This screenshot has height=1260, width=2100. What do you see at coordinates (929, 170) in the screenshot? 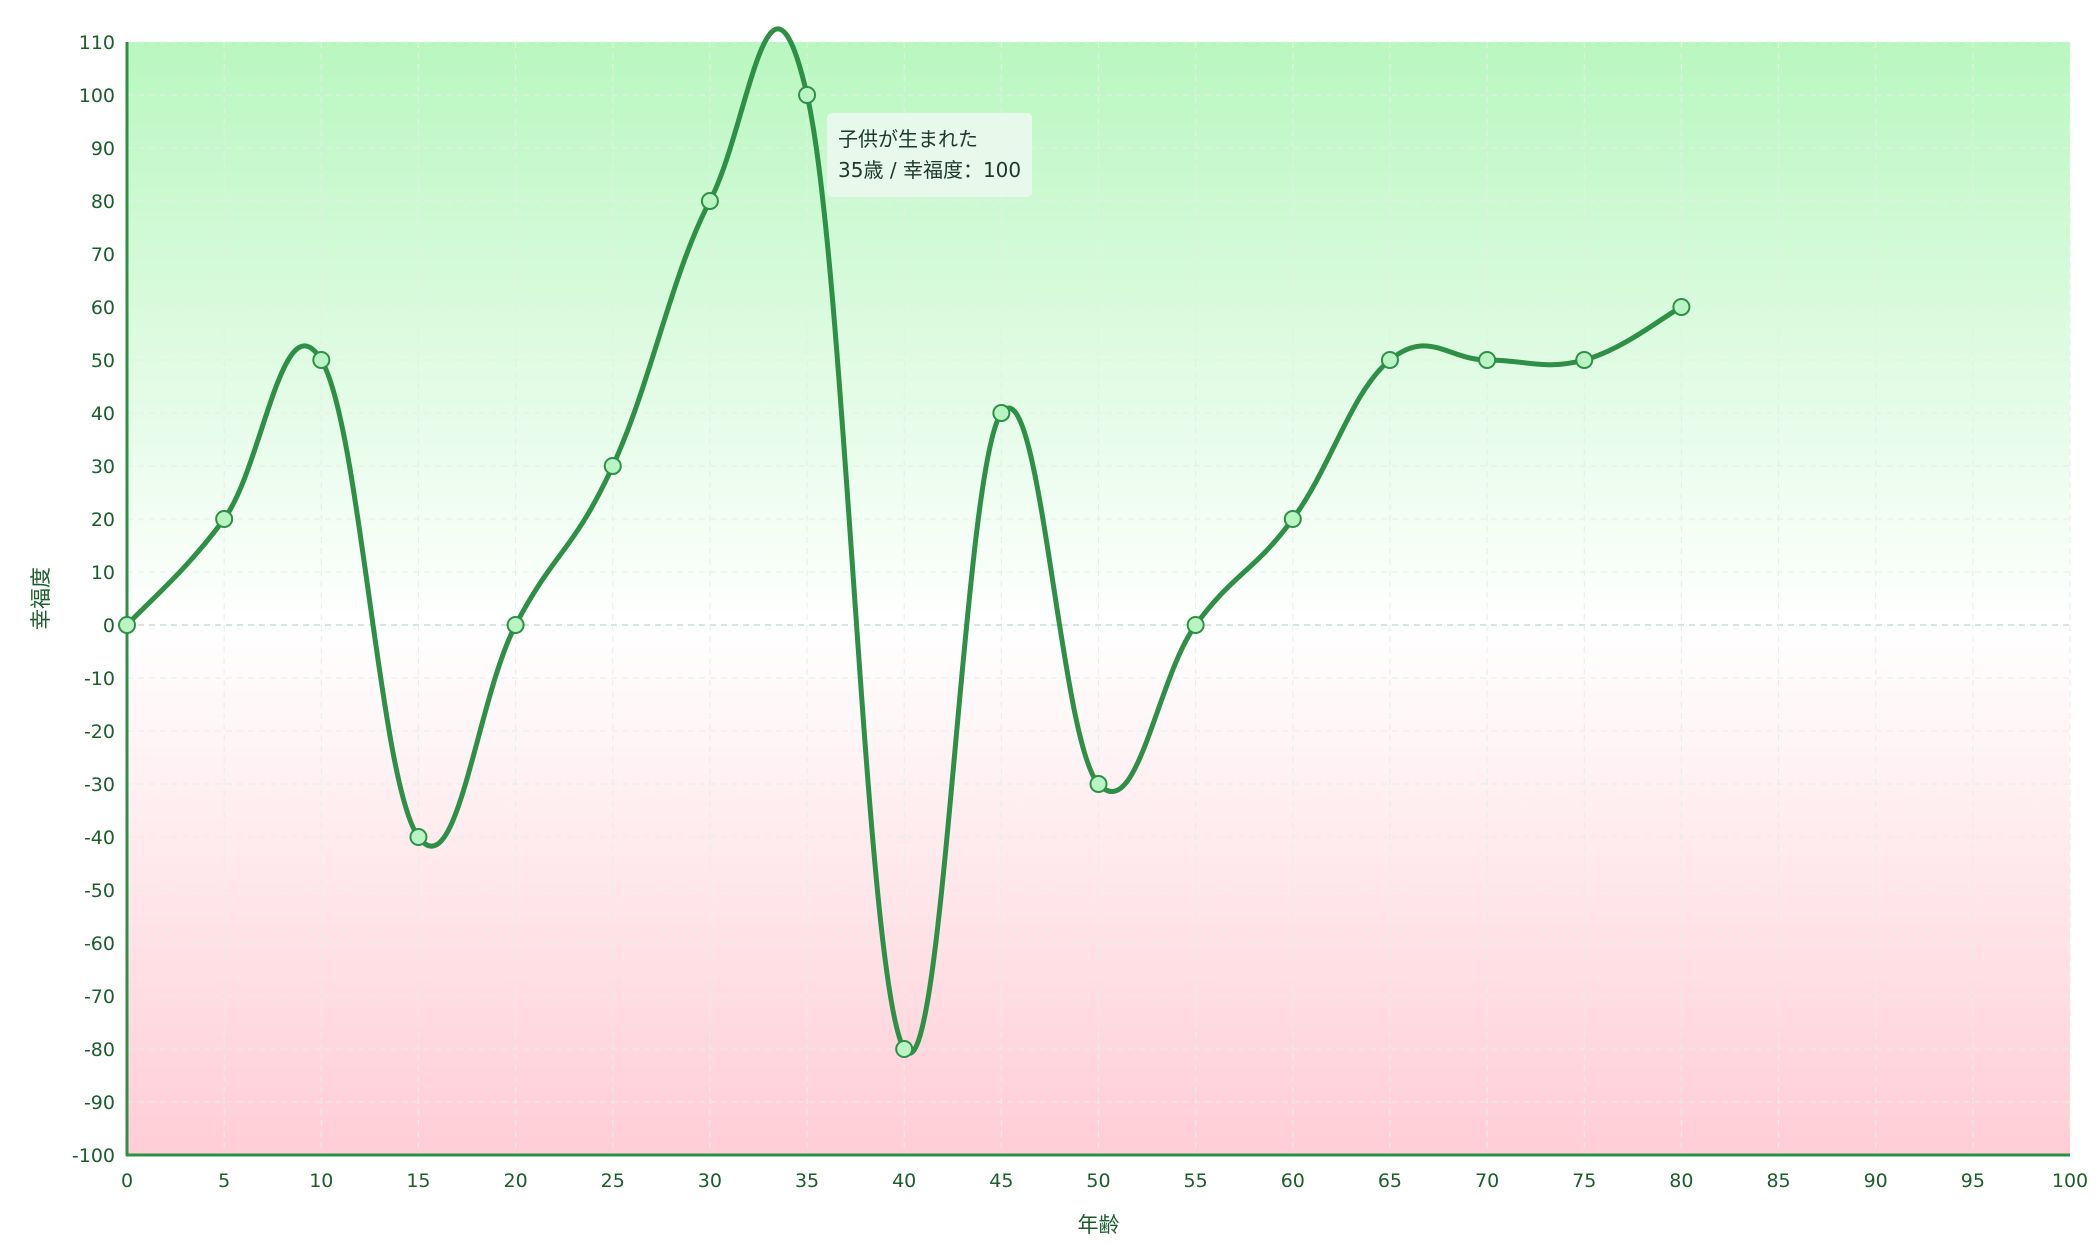
I see `tooltip-line-2: 35歳 / 幸福度：100` at bounding box center [929, 170].